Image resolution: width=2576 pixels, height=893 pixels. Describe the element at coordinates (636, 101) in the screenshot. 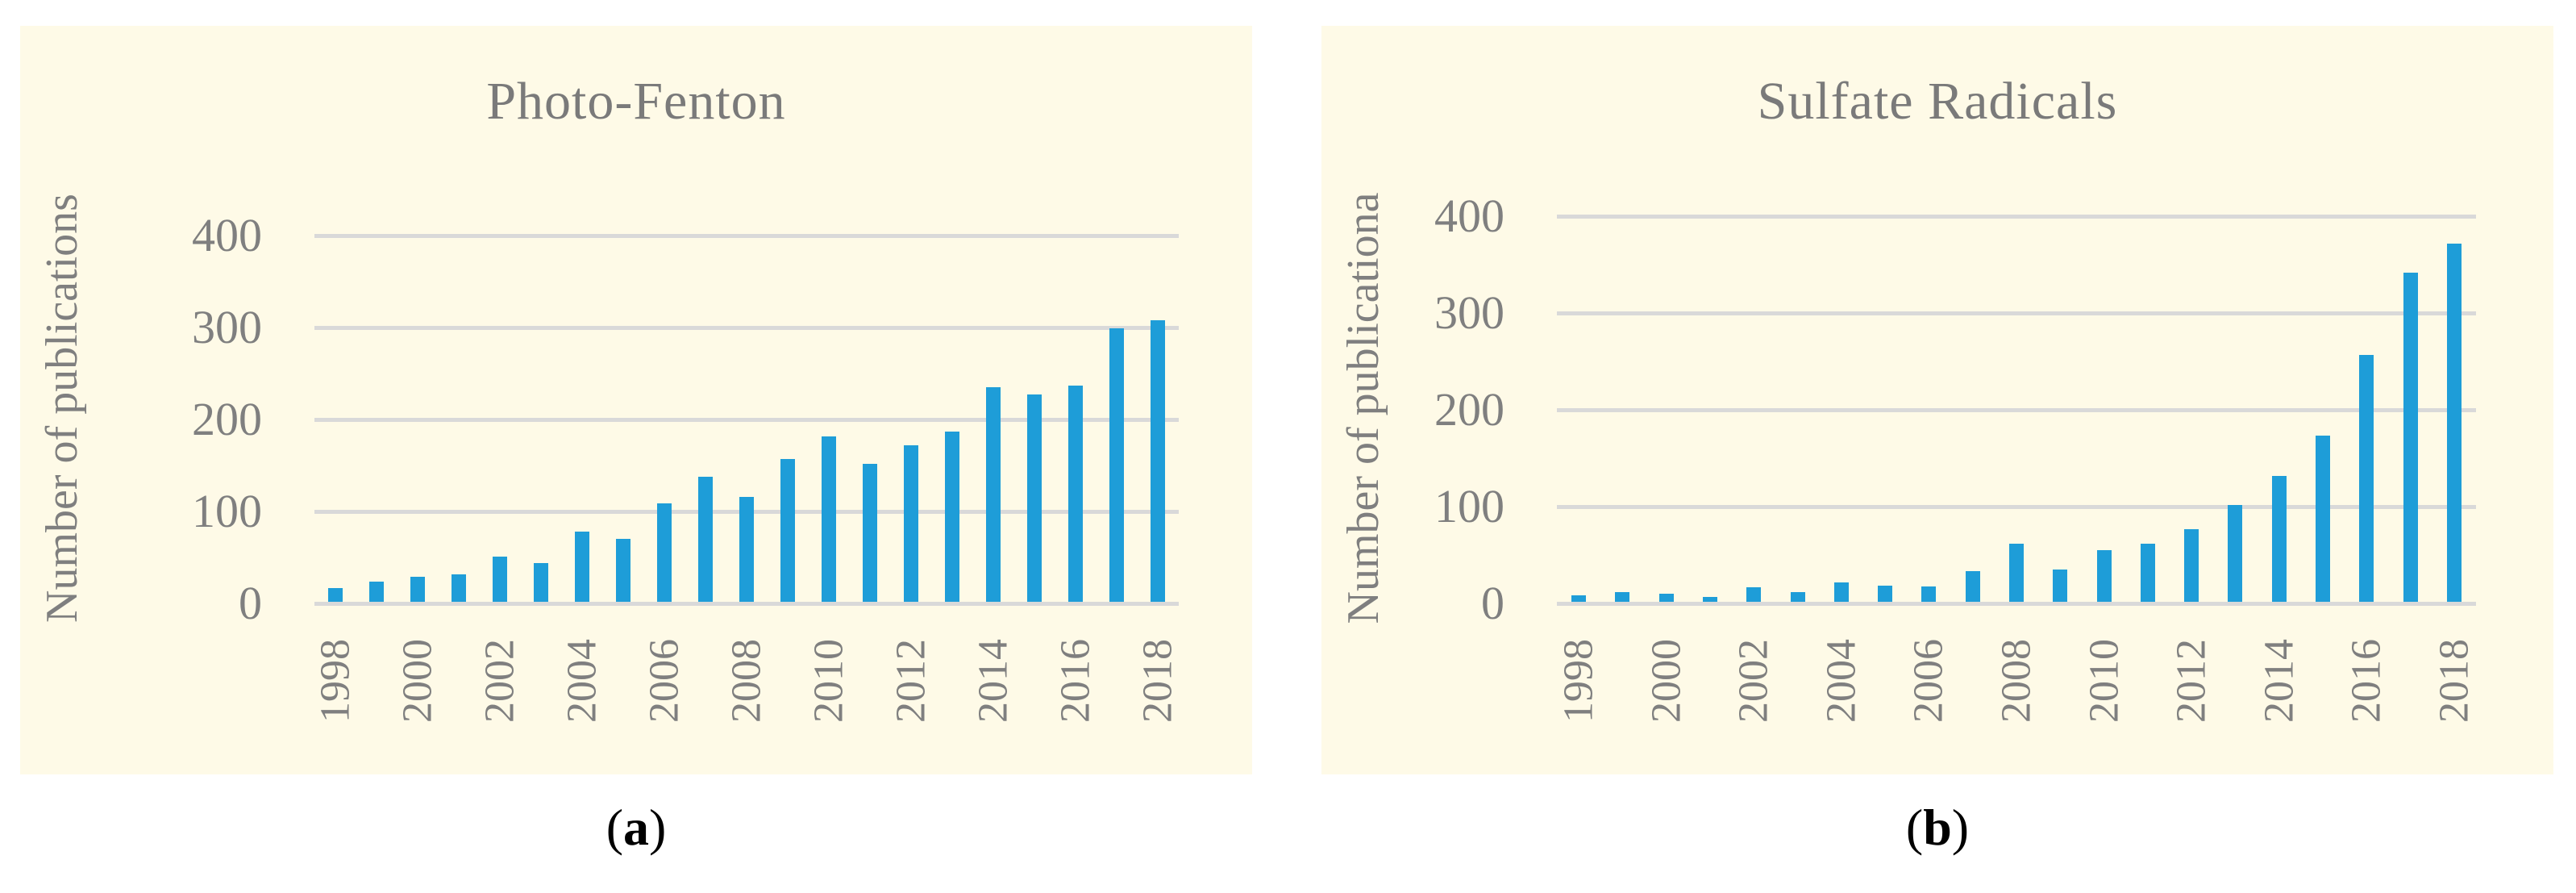

I see `chart-title: Photo-Fenton` at that location.